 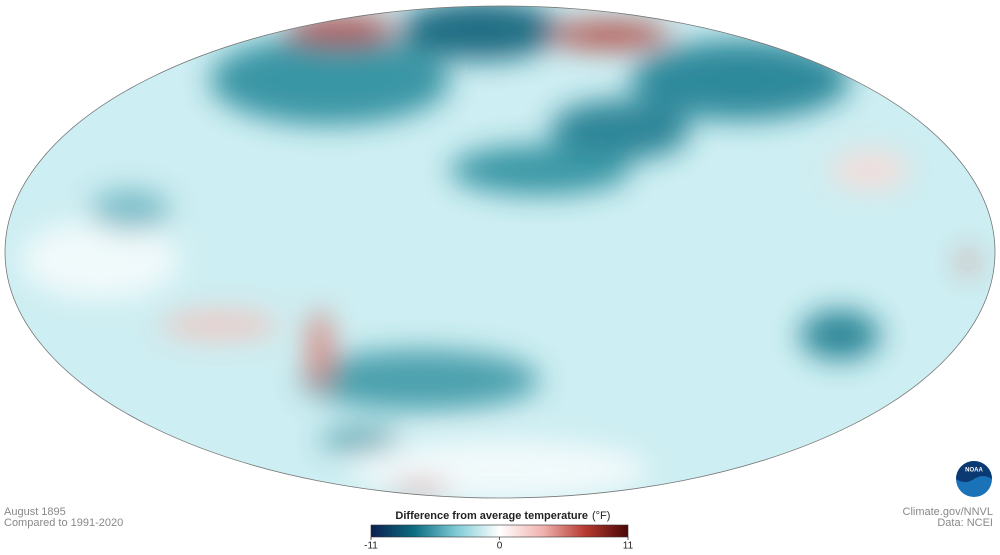 What do you see at coordinates (628, 546) in the screenshot?
I see `tick-label: 11` at bounding box center [628, 546].